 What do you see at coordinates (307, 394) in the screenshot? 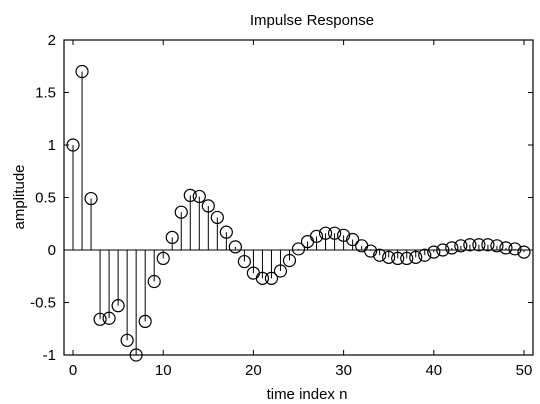
I see `x-axis-label: time index n` at bounding box center [307, 394].